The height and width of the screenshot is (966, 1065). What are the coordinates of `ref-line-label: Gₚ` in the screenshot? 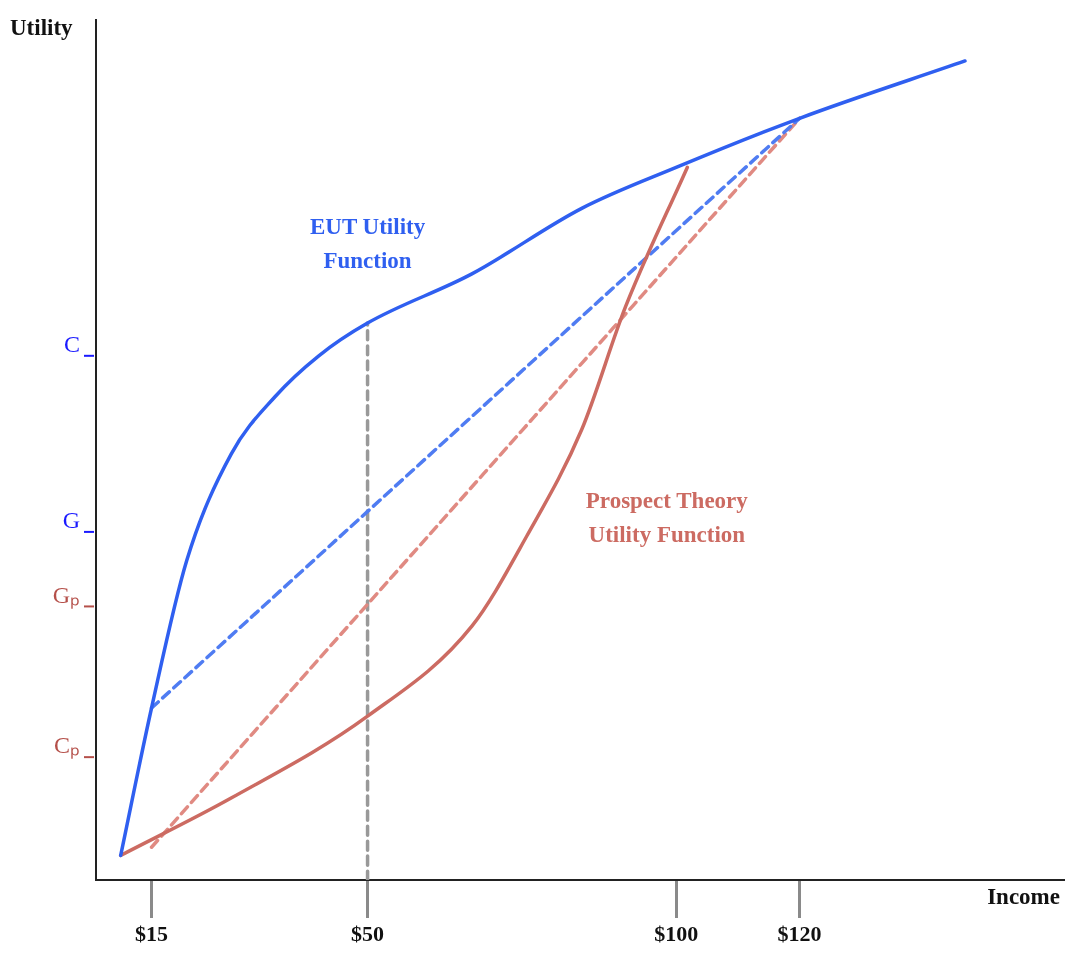 It's located at (66, 595).